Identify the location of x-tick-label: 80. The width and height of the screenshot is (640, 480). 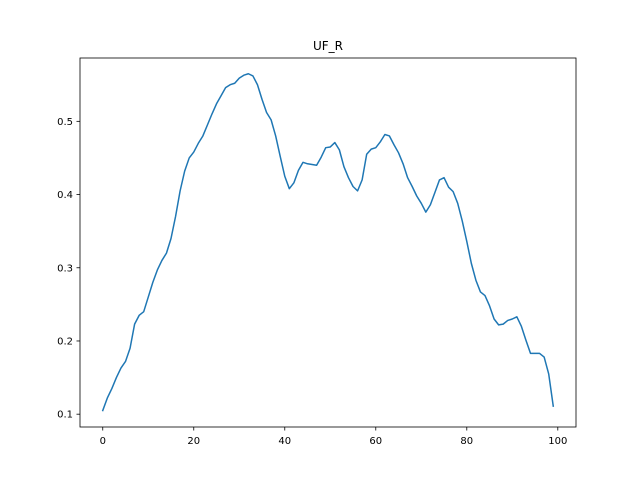
(466, 441).